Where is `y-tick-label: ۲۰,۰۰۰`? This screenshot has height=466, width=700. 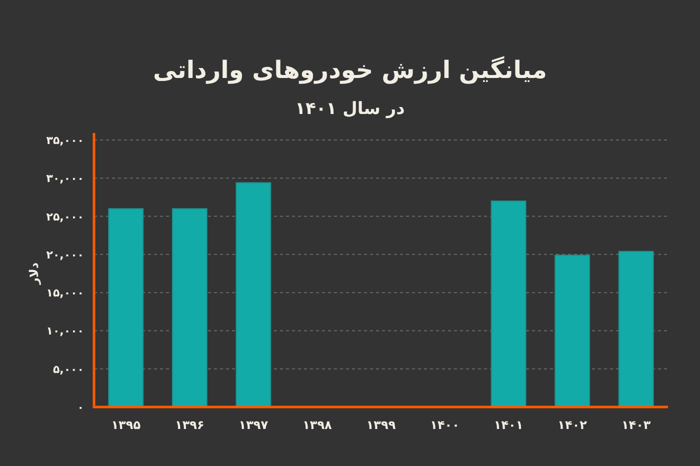 y-tick-label: ۲۰,۰۰۰ is located at coordinates (65, 255).